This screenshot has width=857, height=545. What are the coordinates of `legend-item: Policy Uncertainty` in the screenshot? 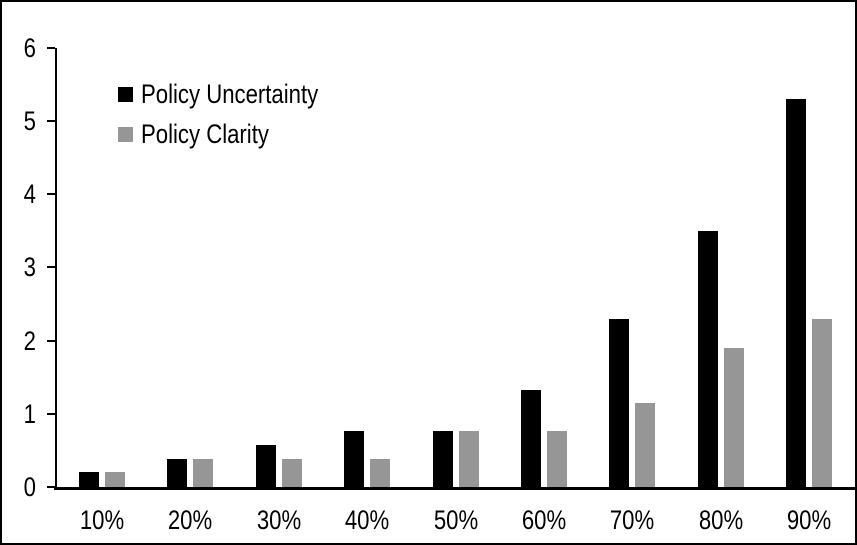 It's located at (237, 93).